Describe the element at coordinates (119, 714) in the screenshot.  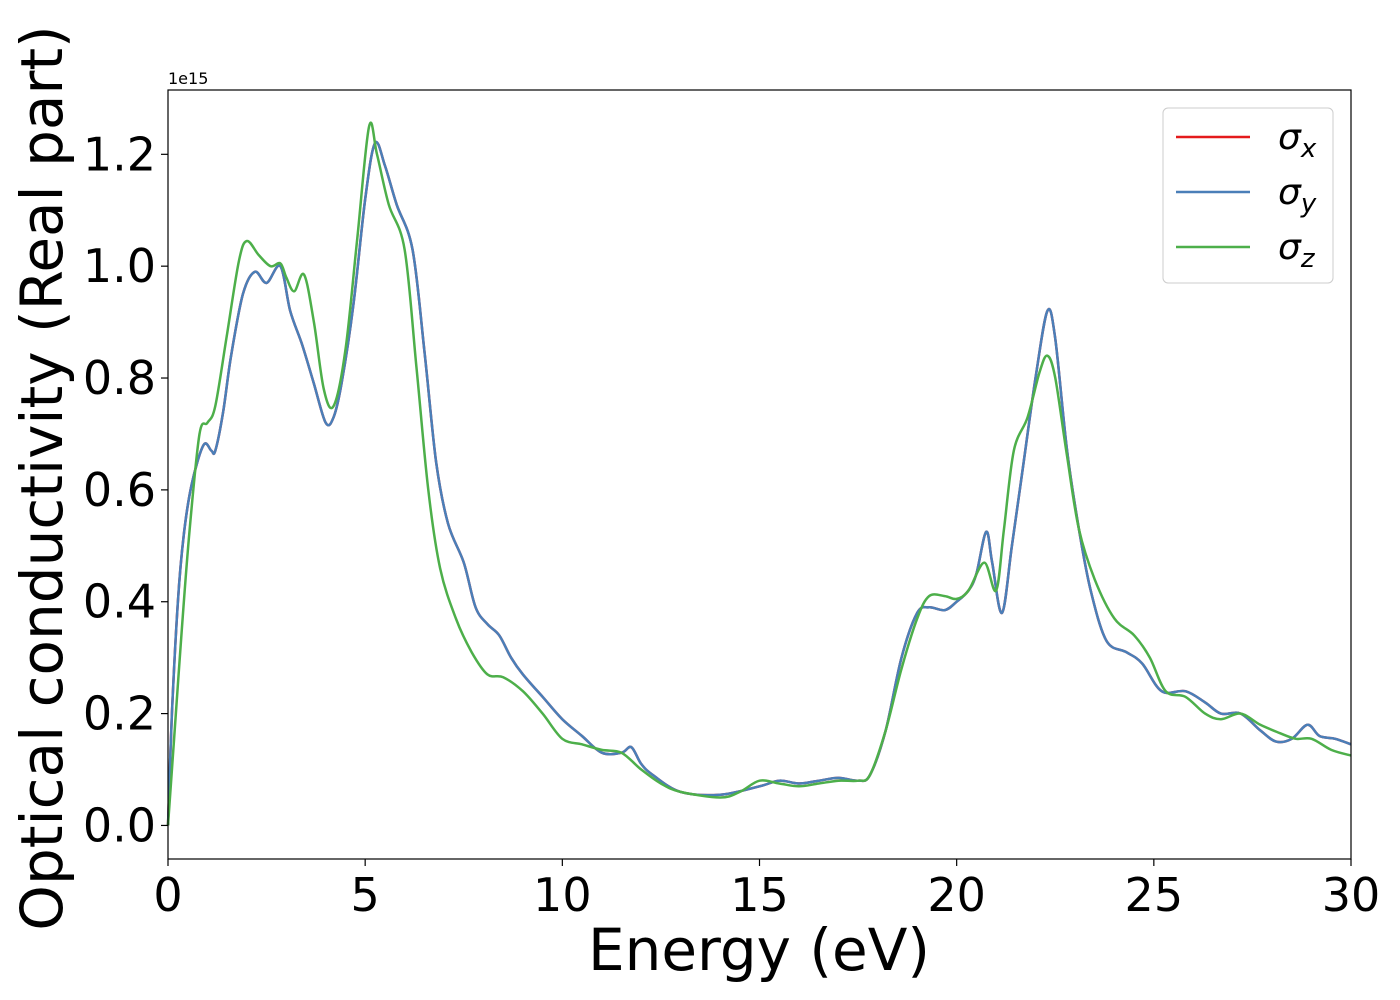
I see `y-tick-label: 0.2` at that location.